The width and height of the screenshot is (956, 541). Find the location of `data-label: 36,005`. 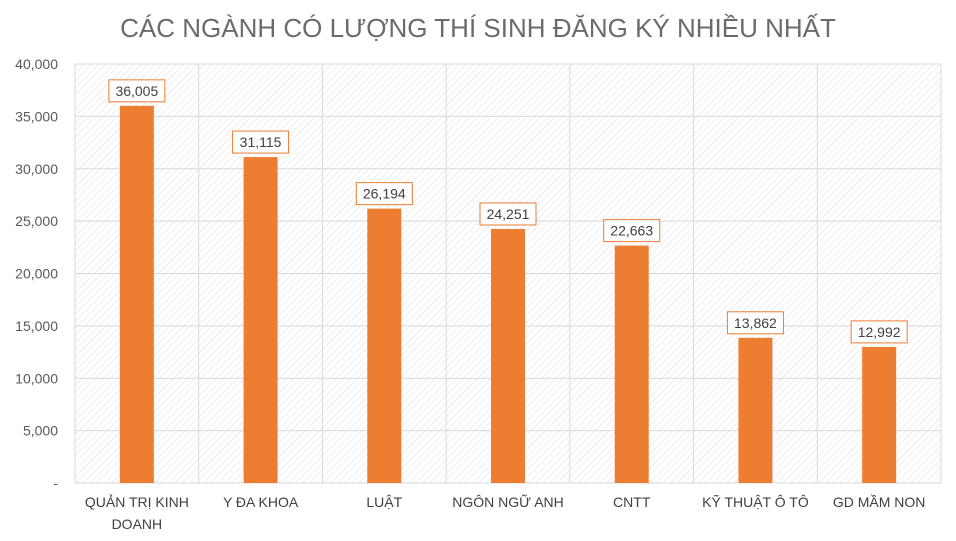

data-label: 36,005 is located at coordinates (136, 91).